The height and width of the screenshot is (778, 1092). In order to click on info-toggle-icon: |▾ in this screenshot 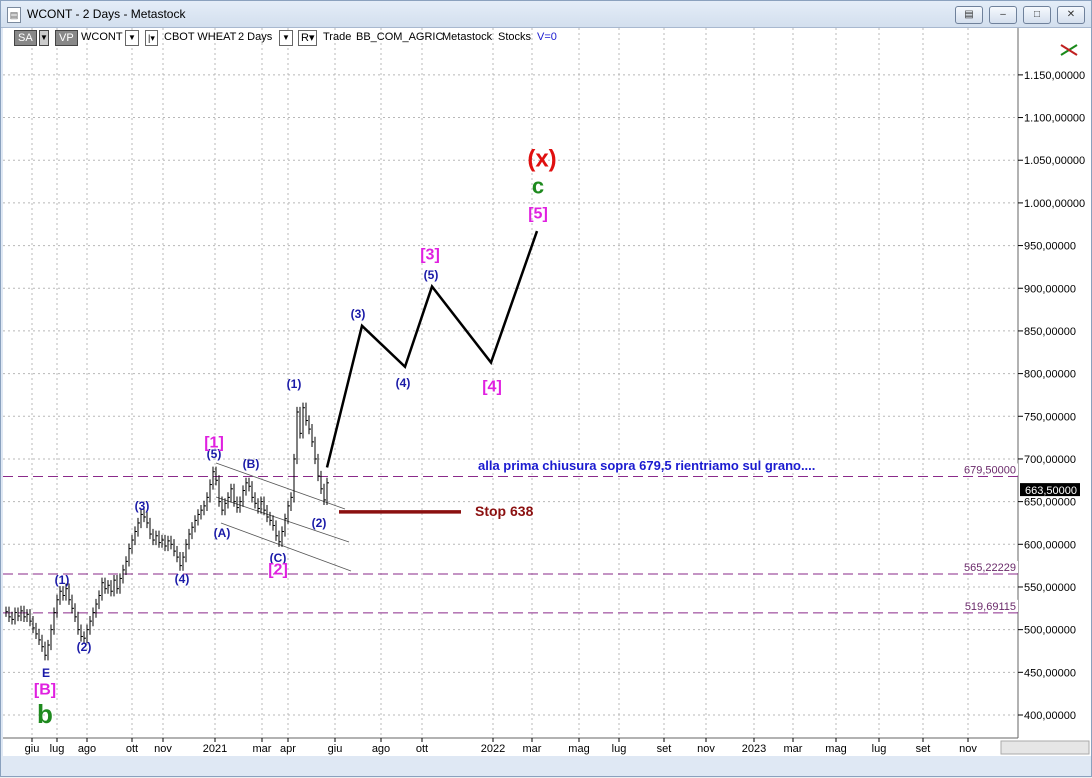, I will do `click(151, 38)`.